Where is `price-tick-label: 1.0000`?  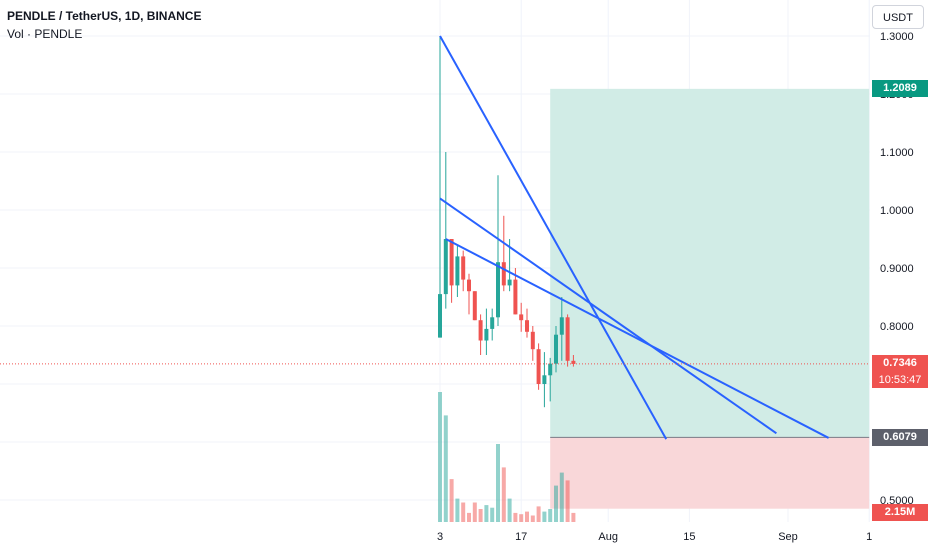 price-tick-label: 1.0000 is located at coordinates (897, 211).